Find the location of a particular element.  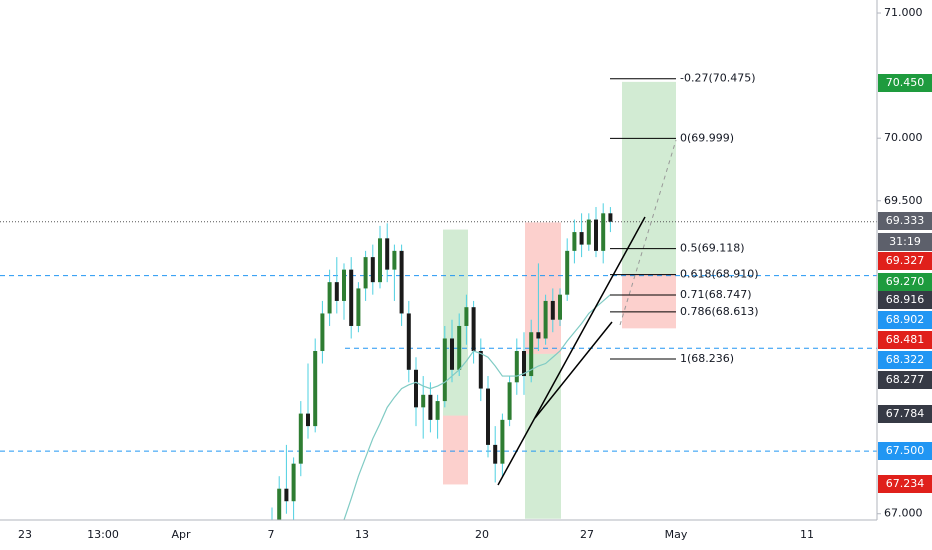

price-badge-label: 69.333 is located at coordinates (905, 220).